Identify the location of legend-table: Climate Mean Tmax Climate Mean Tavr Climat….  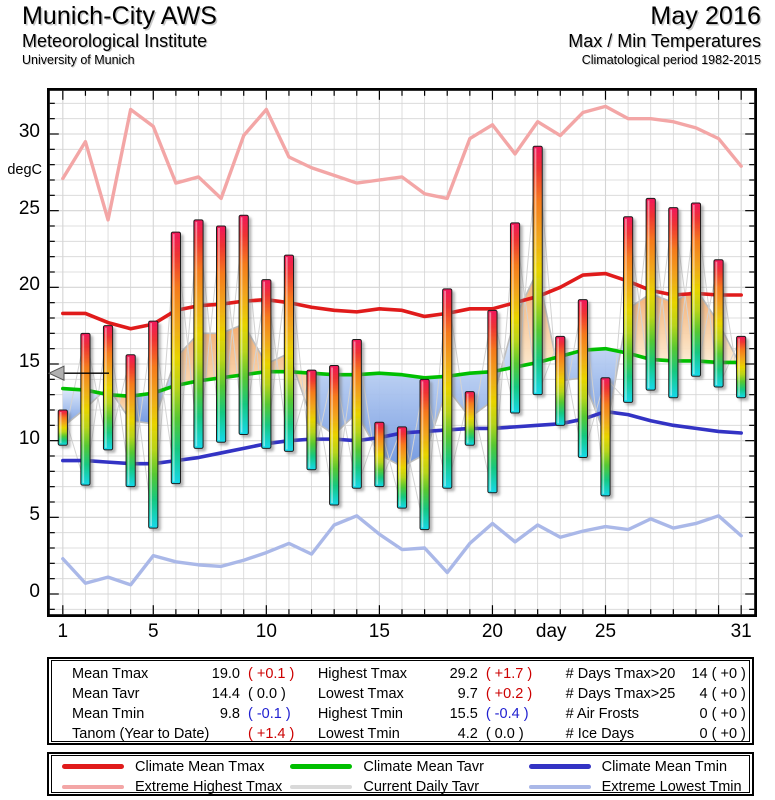
(400, 775).